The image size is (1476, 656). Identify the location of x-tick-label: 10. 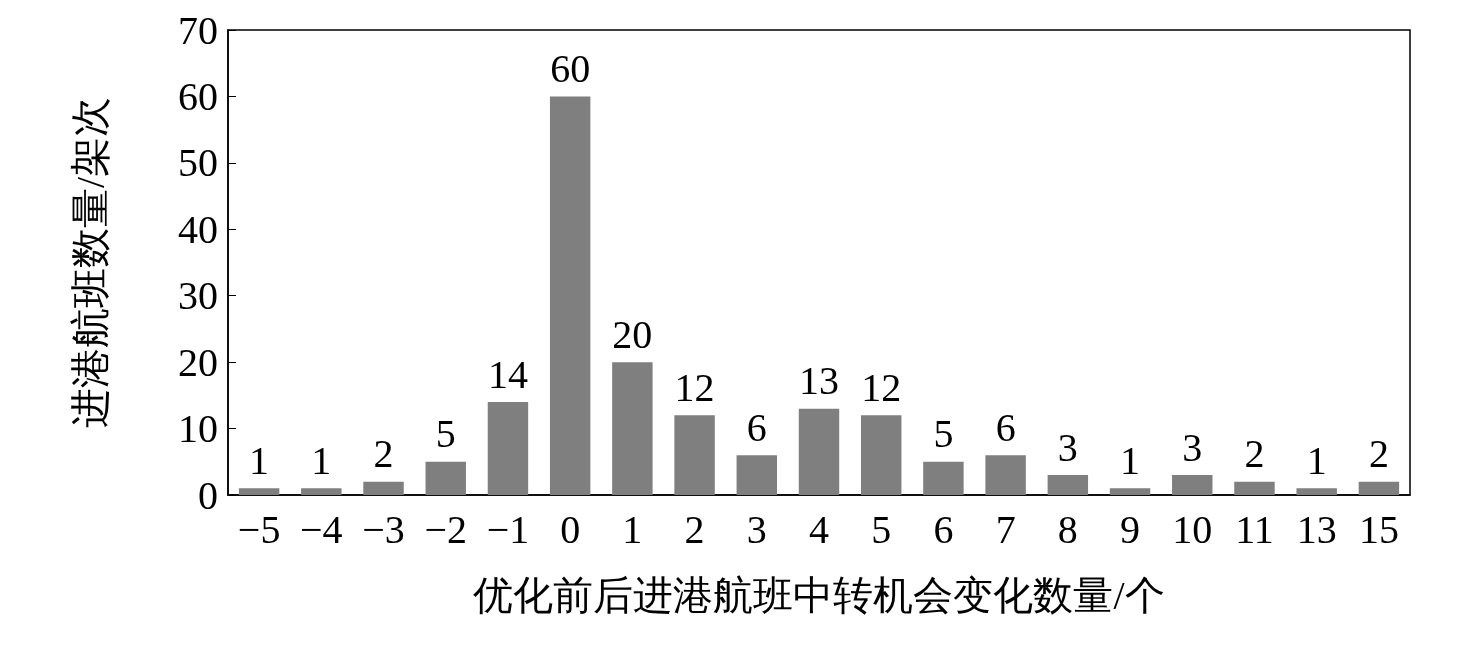
(1192, 529).